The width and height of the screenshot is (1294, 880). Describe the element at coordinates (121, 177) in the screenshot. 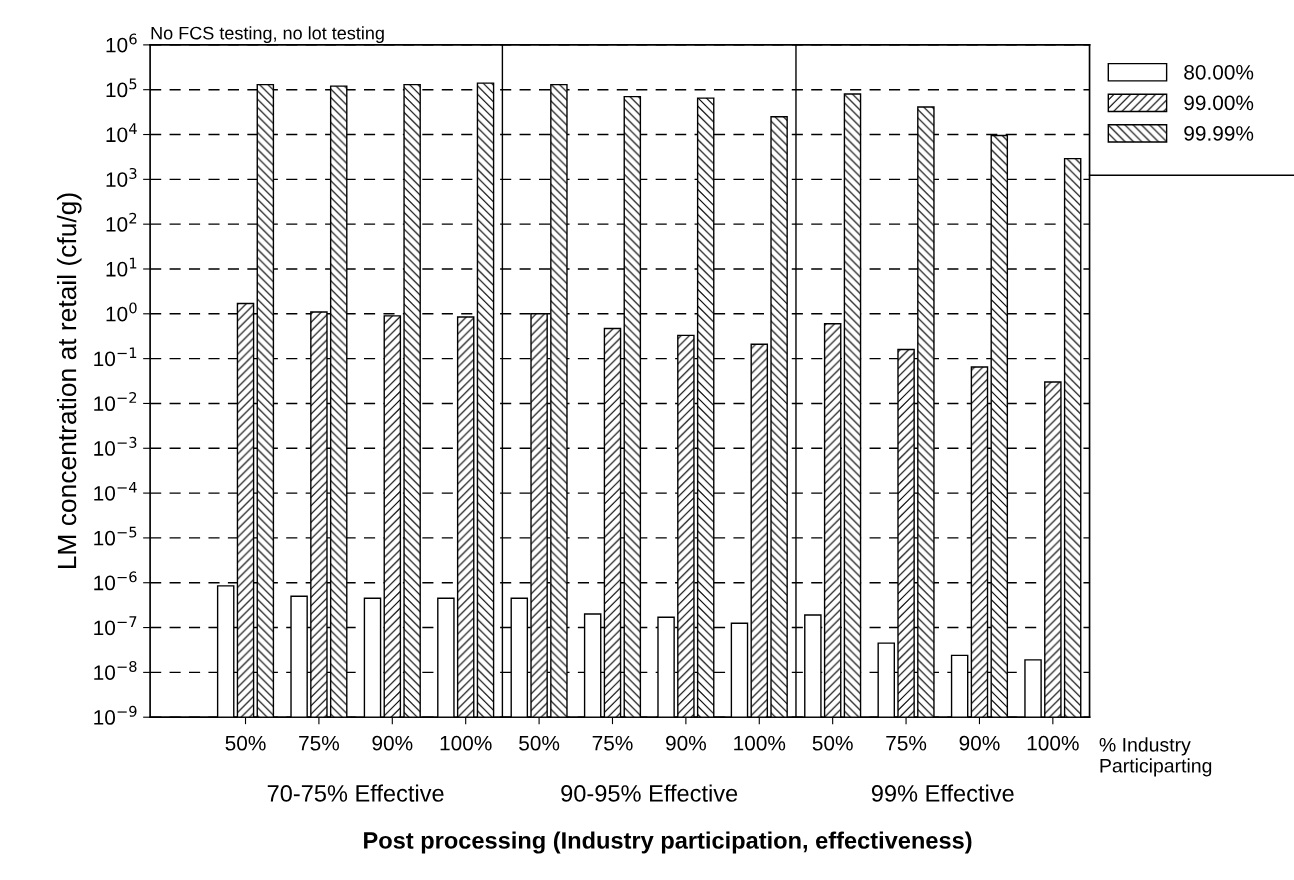

I see `y-tick-label: 10$^{3}$` at that location.